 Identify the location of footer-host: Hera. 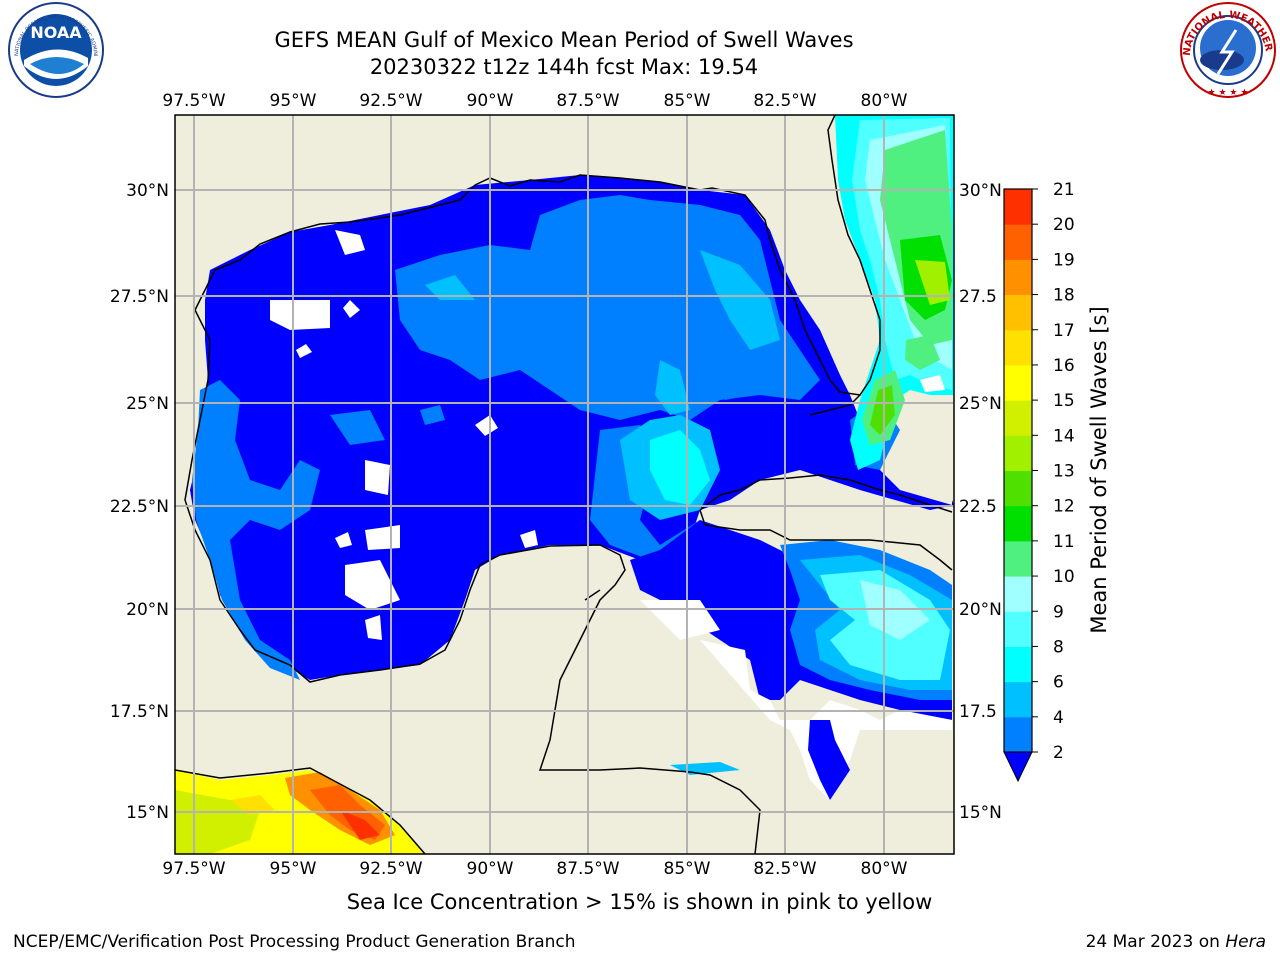
(1245, 942).